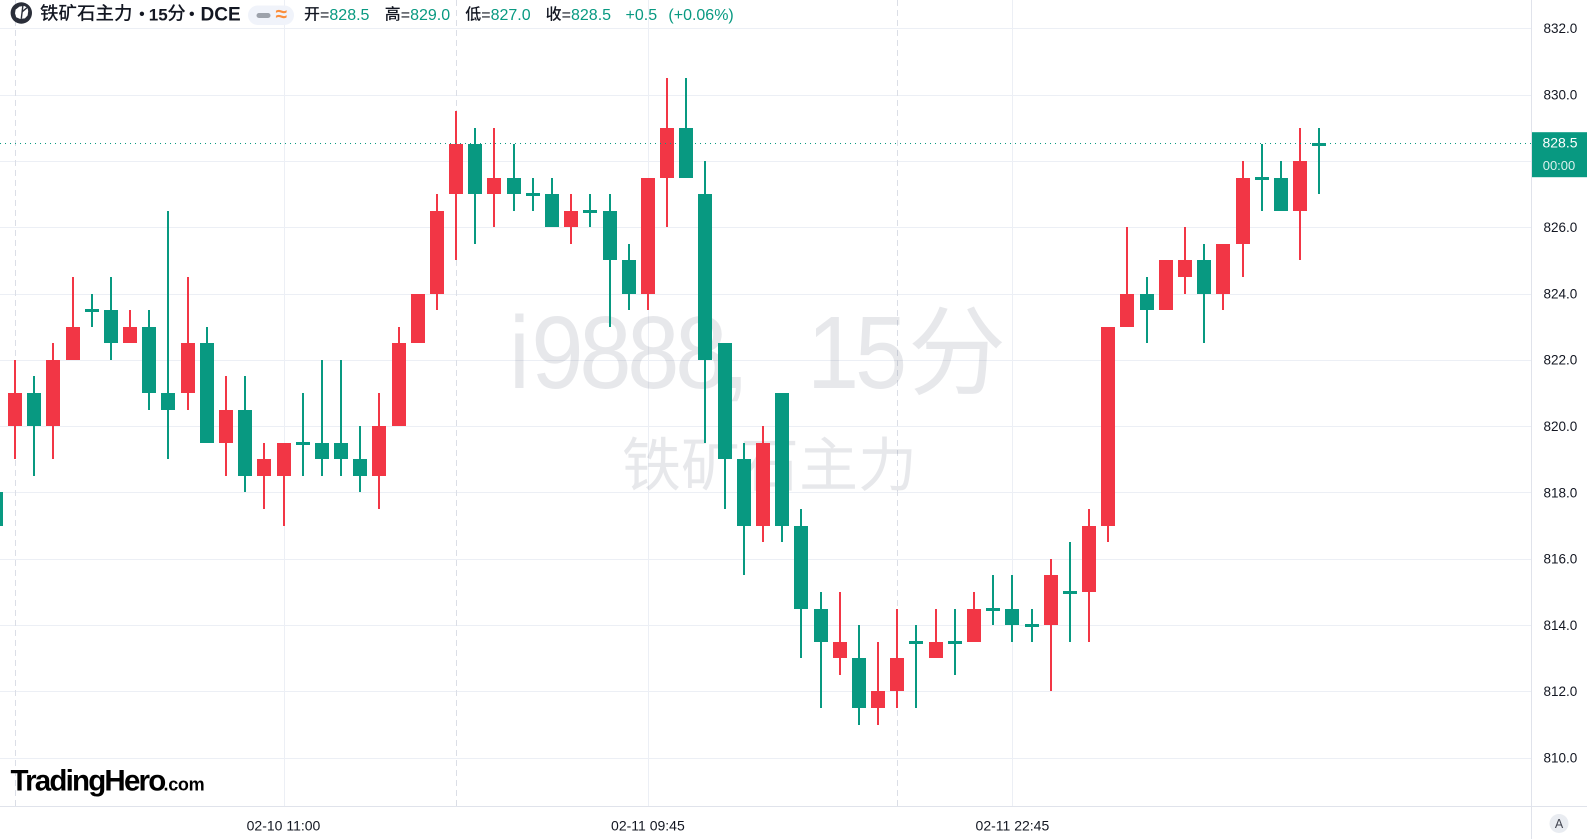 Image resolution: width=1587 pixels, height=839 pixels. Describe the element at coordinates (638, 352) in the screenshot. I see `svg-text: 9888,` at that location.